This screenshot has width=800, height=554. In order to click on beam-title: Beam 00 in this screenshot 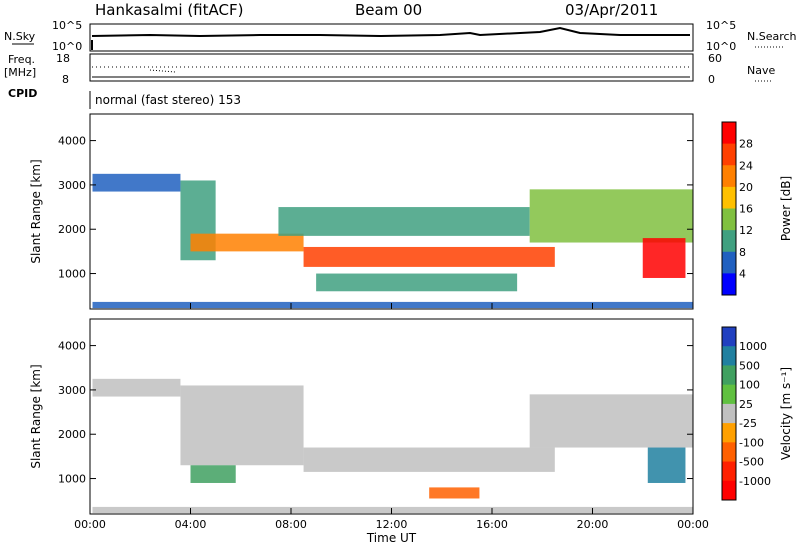, I will do `click(388, 10)`.